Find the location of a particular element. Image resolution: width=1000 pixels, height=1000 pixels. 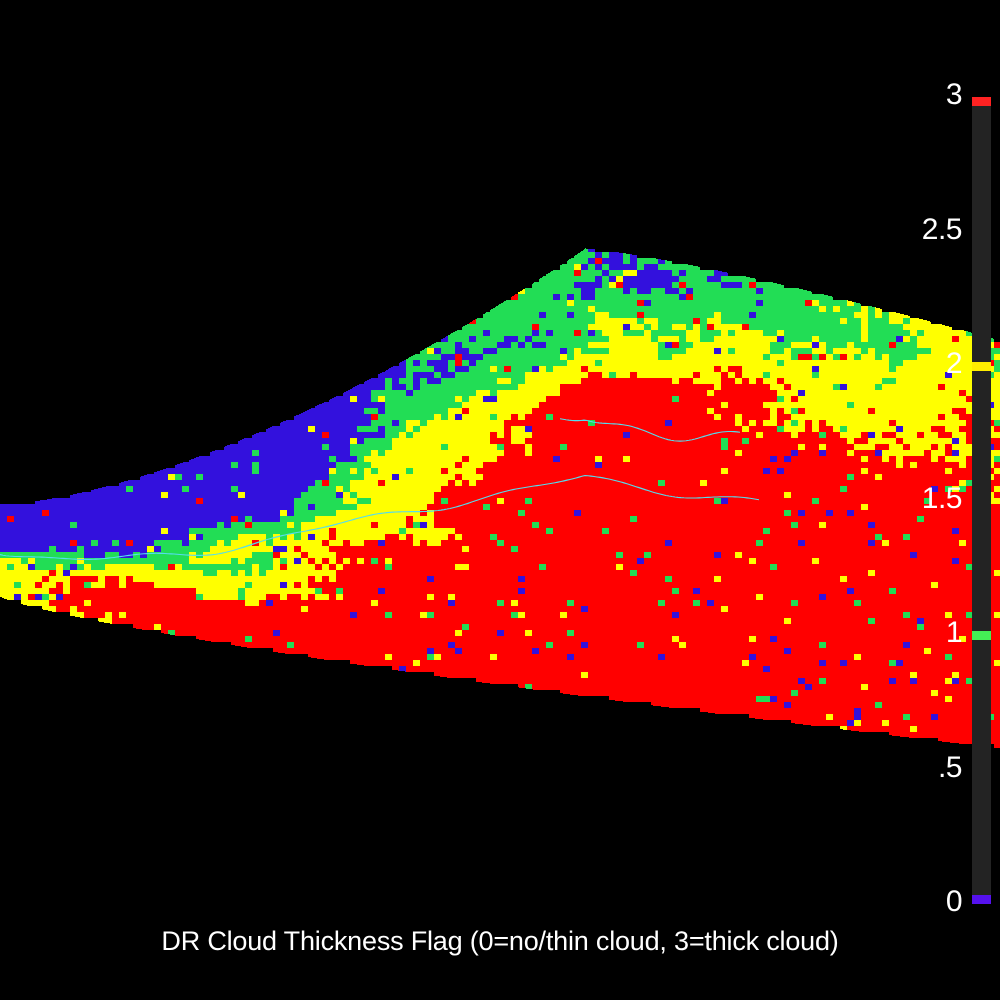

colorbar-label-p5: .5 is located at coordinates (950, 767).